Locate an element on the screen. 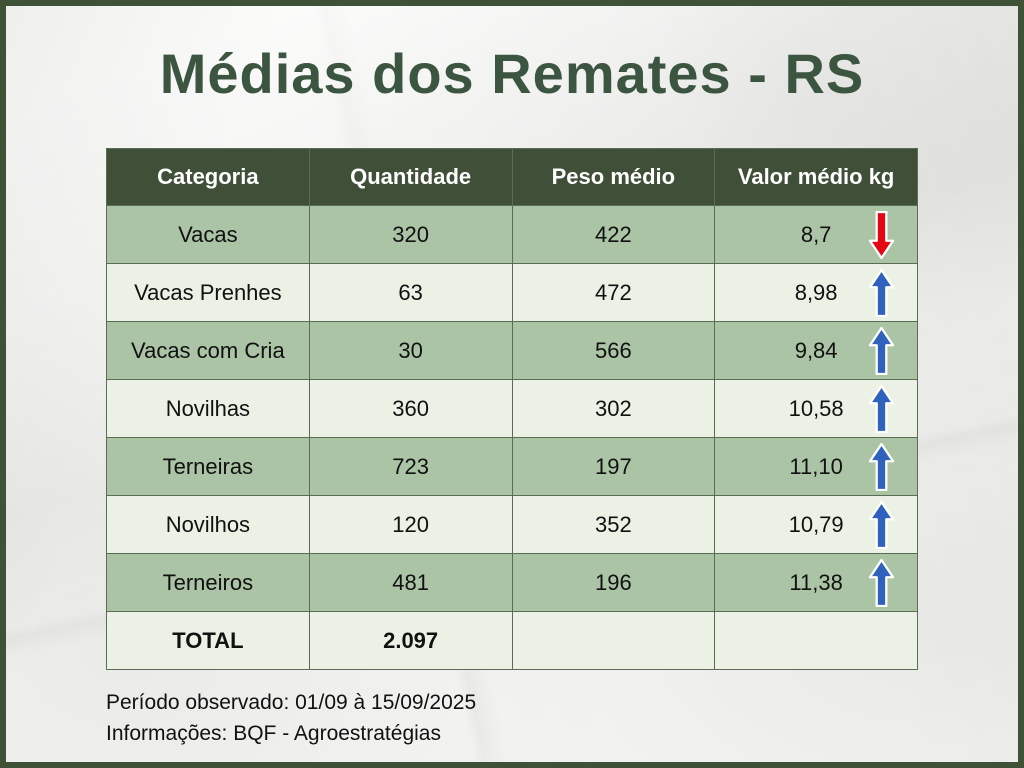 The image size is (1024, 768). column-header-quantidade: Quantidade is located at coordinates (410, 177).